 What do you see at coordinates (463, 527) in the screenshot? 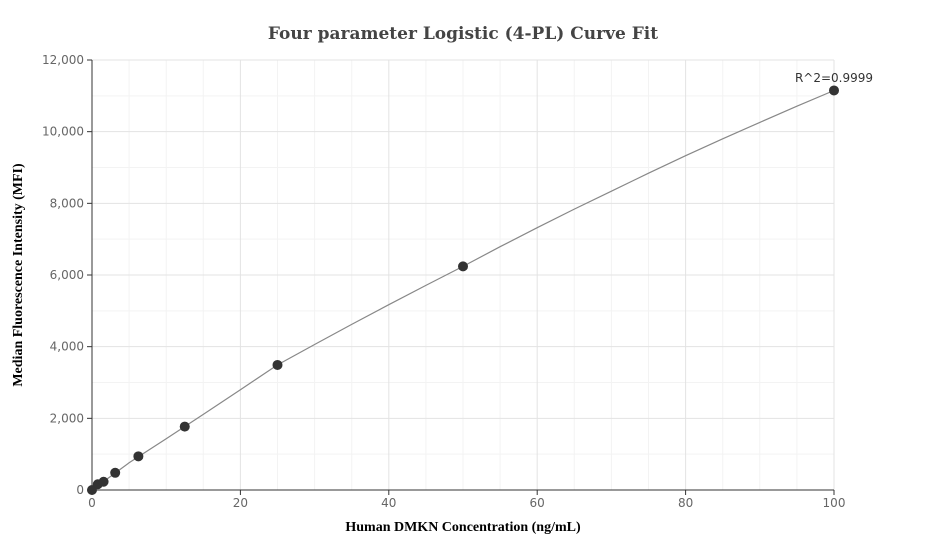
I see `x-axis-title: Human DMKN Concentration (ng/mL)` at bounding box center [463, 527].